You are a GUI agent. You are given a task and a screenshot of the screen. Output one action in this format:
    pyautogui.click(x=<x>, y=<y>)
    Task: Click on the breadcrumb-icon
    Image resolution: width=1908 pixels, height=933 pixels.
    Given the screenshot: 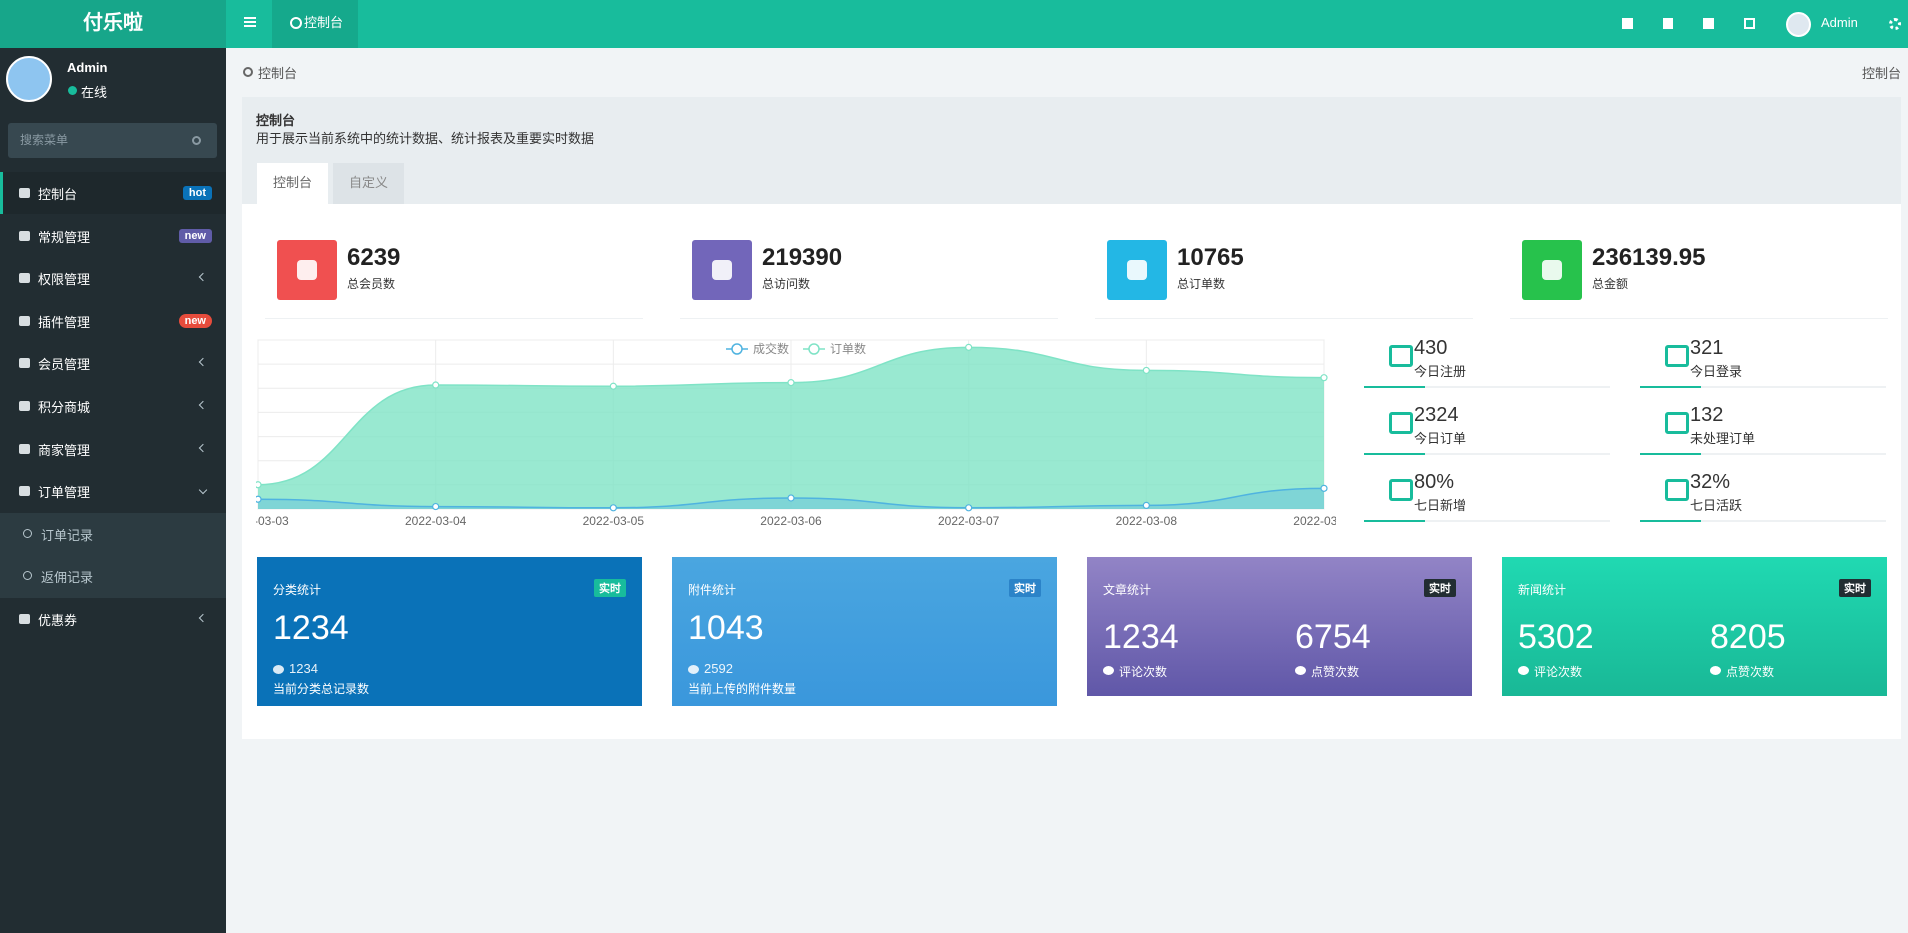 What is the action you would take?
    pyautogui.click(x=248, y=72)
    